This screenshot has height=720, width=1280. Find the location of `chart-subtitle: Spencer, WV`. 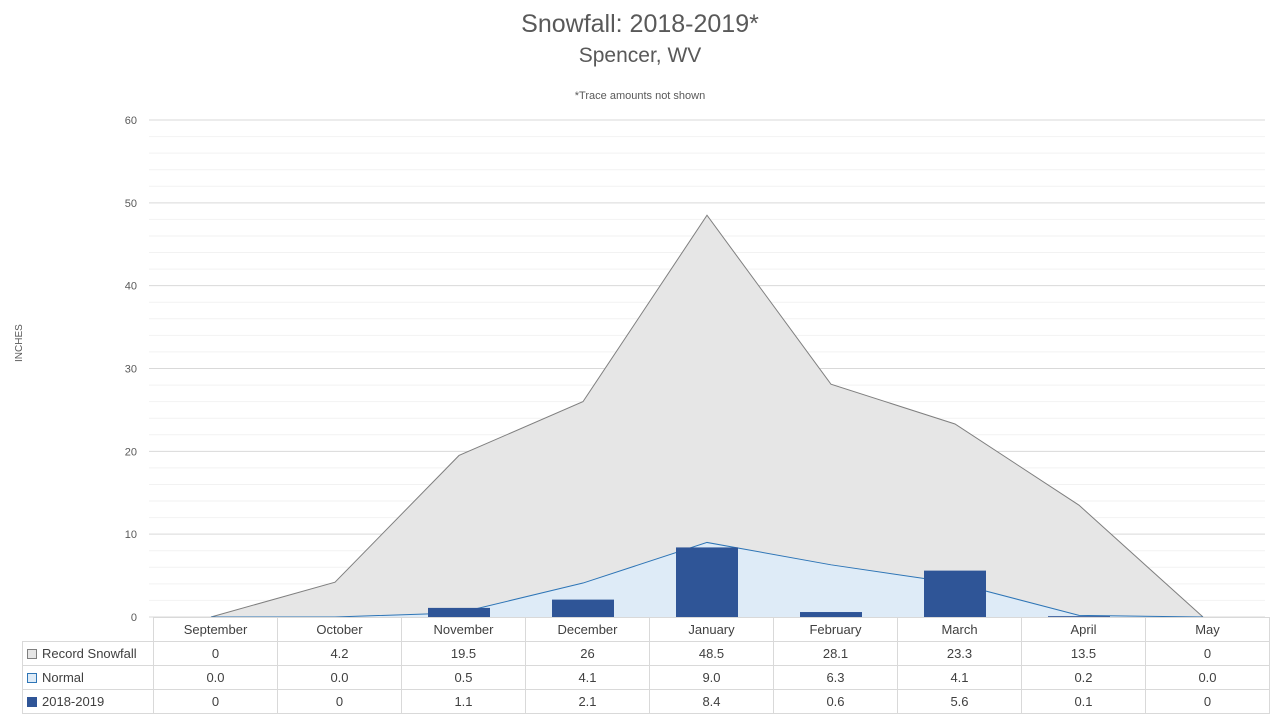

chart-subtitle: Spencer, WV is located at coordinates (640, 55).